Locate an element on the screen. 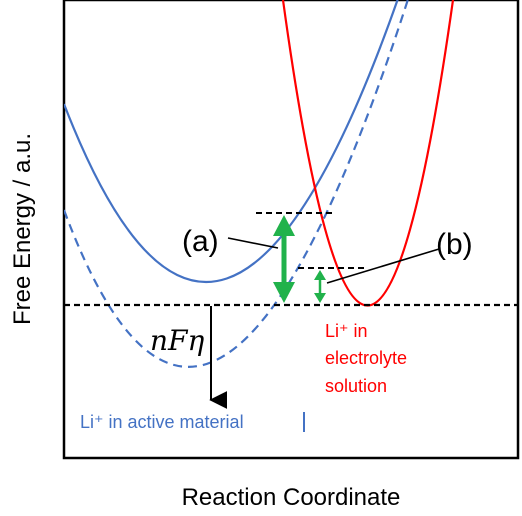 Image resolution: width=522 pixels, height=516 pixels. green-arrow-a is located at coordinates (284, 259).